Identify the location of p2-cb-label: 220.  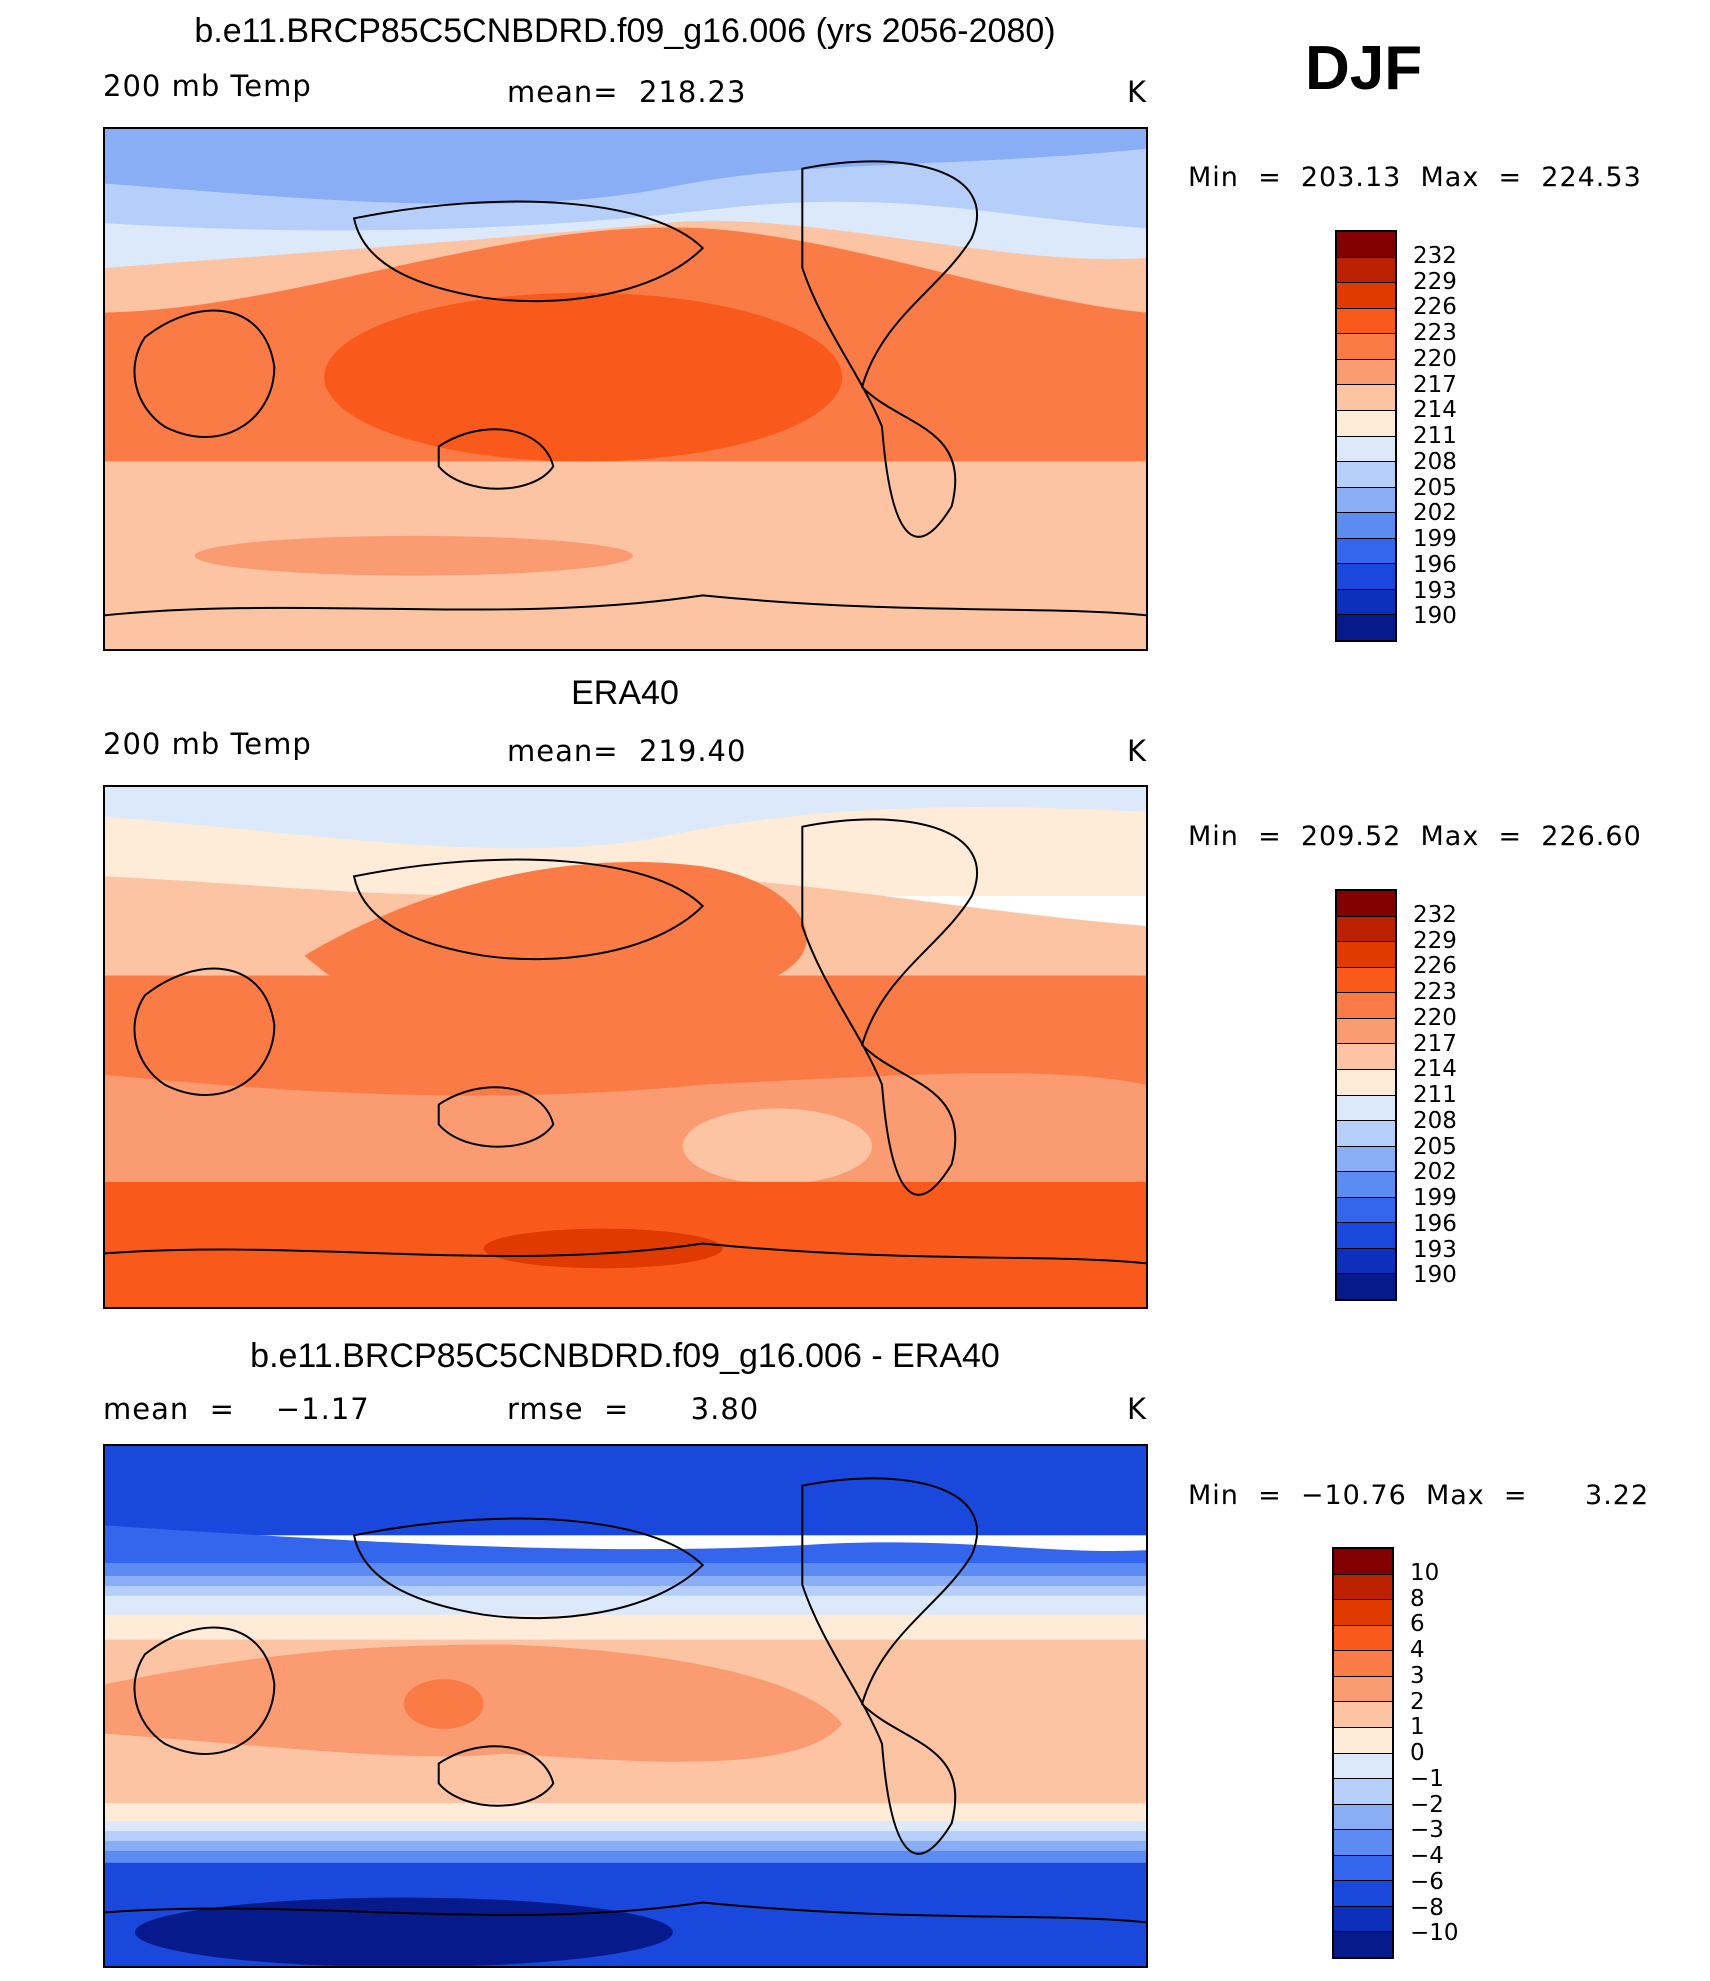
(1435, 1017).